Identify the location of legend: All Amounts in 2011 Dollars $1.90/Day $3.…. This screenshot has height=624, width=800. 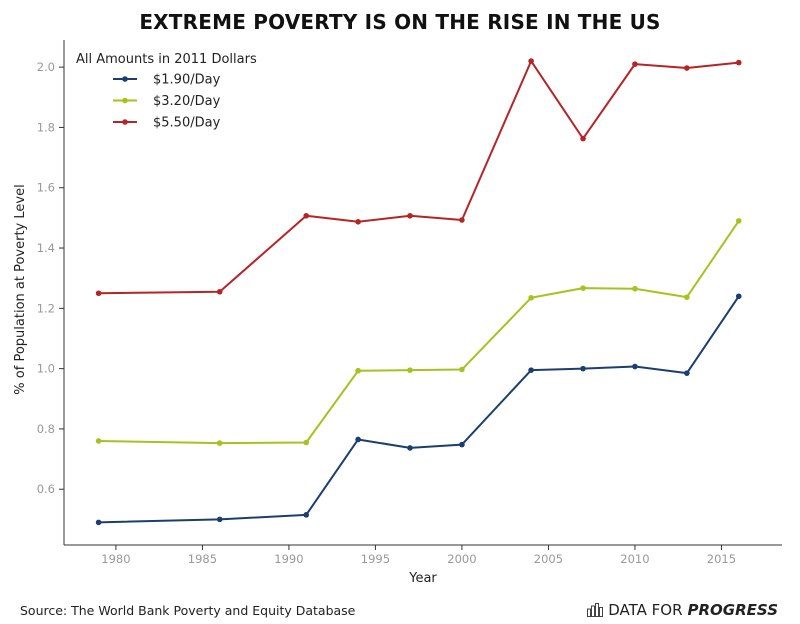
(166, 91).